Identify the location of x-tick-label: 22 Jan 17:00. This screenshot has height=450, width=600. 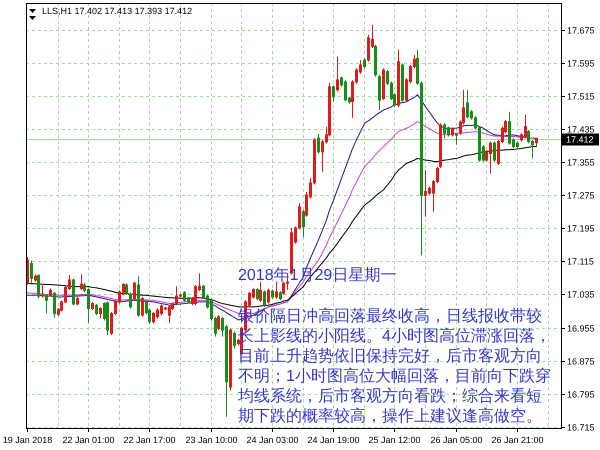
(149, 440).